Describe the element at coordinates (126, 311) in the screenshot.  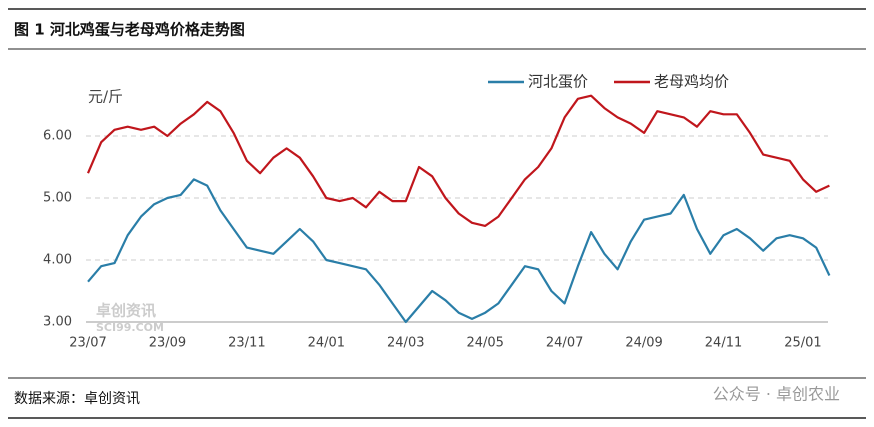
I see `watermark: 卓创资讯` at that location.